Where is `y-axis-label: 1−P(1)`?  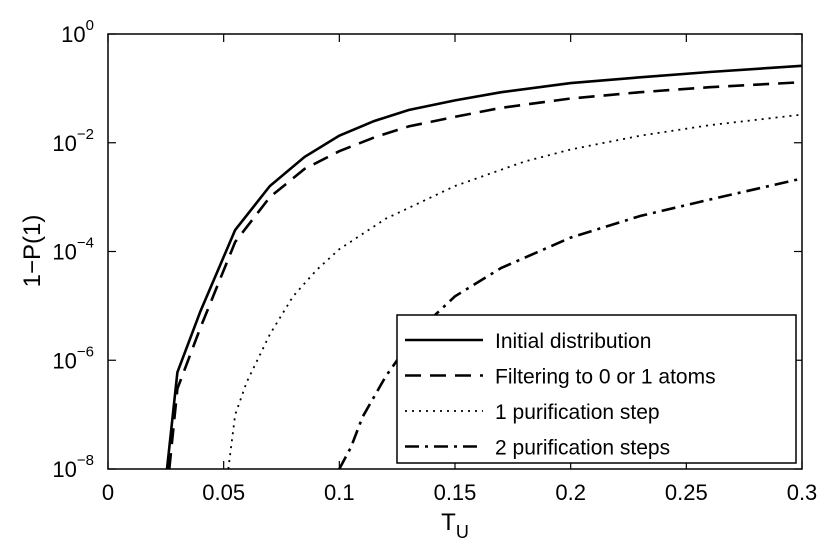 y-axis-label: 1−P(1) is located at coordinates (32, 251).